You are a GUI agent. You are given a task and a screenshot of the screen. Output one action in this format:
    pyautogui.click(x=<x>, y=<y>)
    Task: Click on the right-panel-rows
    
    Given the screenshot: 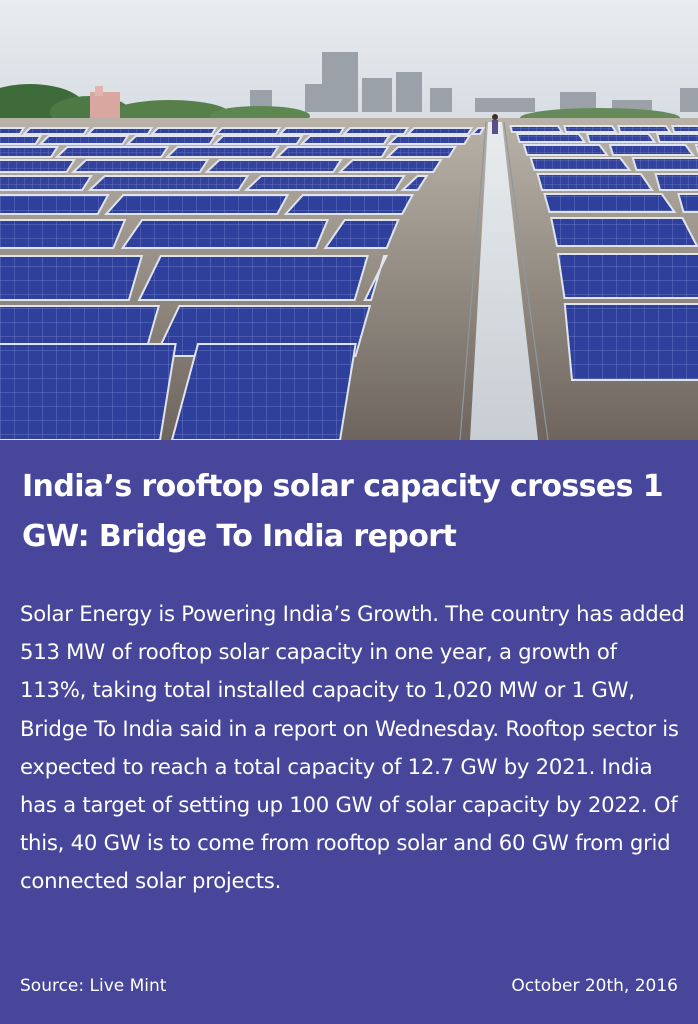 What is the action you would take?
    pyautogui.click(x=603, y=253)
    